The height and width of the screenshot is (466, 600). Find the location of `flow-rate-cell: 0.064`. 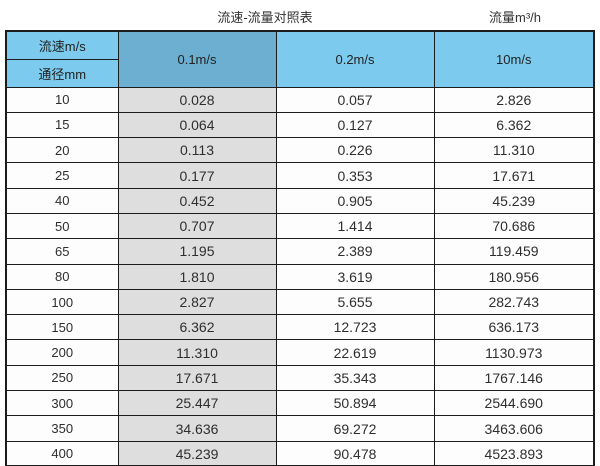

flow-rate-cell: 0.064 is located at coordinates (197, 125).